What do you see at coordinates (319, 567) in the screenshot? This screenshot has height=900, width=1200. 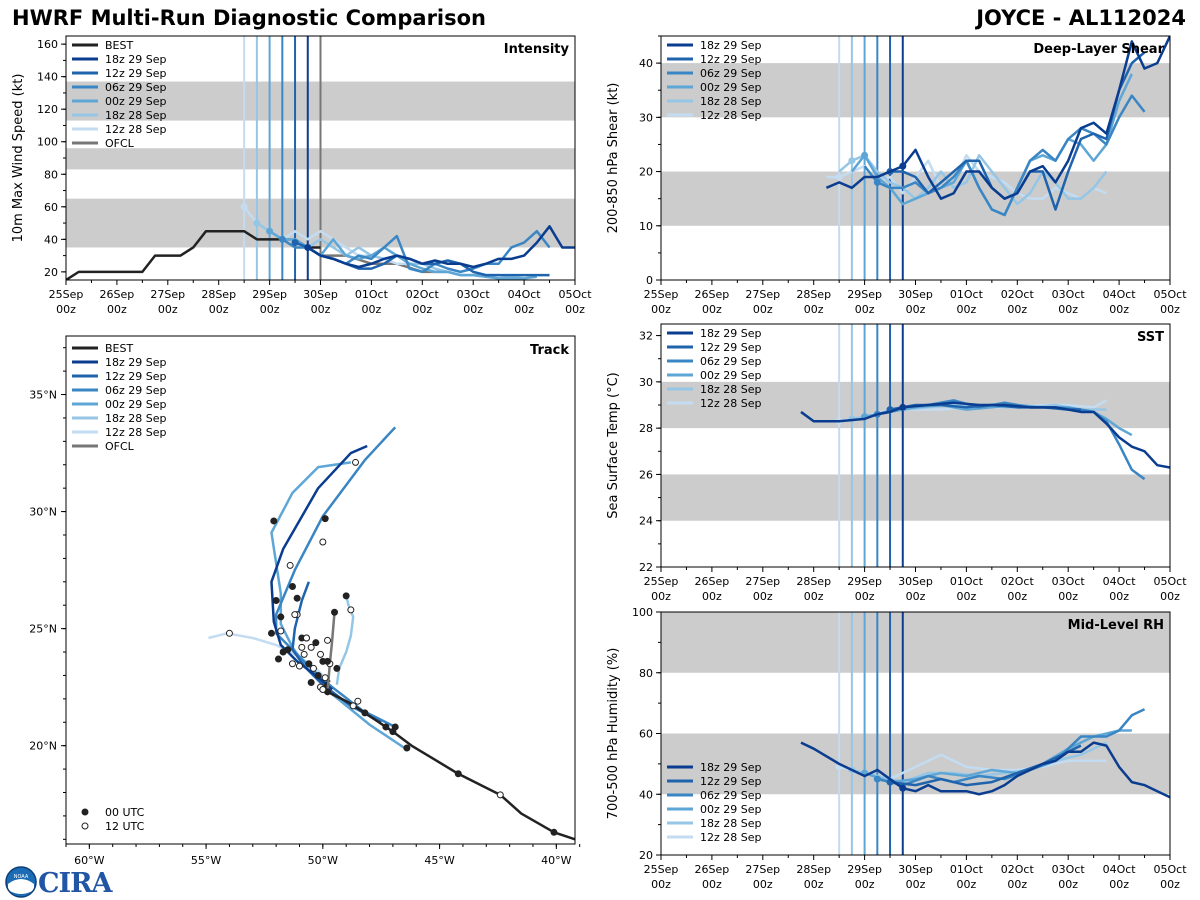 I see `track-18z-29-Sep` at bounding box center [319, 567].